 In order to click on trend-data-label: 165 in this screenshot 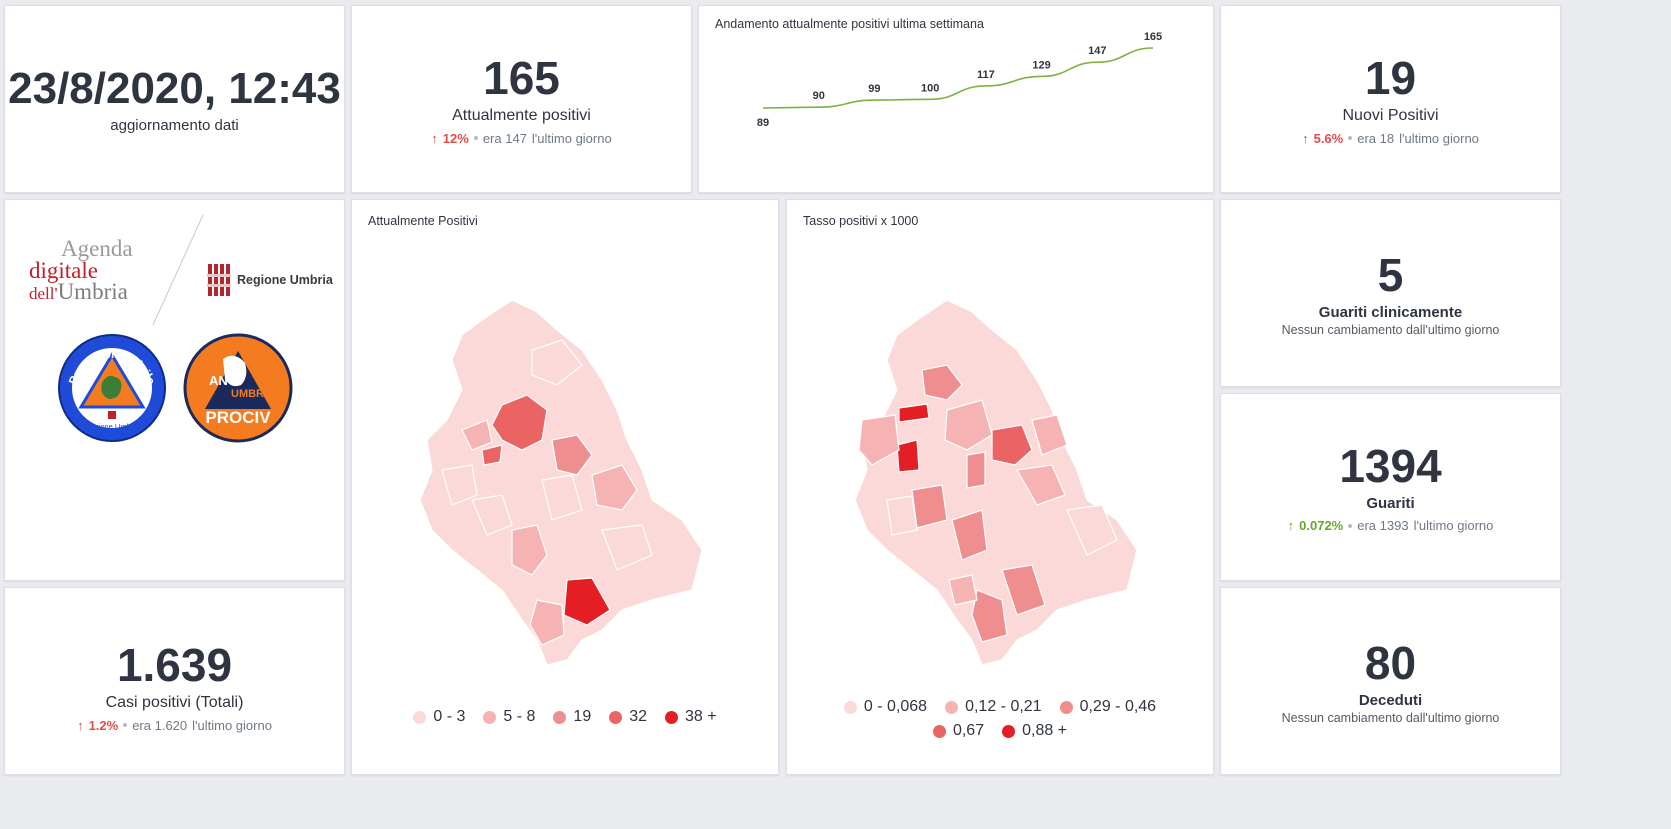, I will do `click(1153, 37)`.